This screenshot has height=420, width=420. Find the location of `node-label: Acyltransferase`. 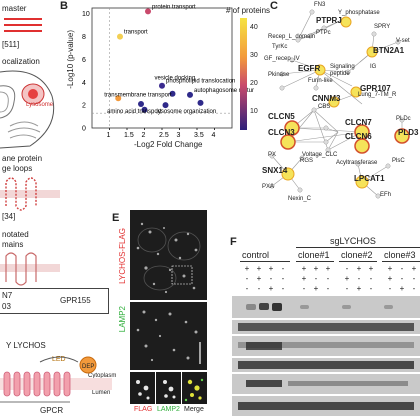

node-label: Acyltransferase is located at coordinates (357, 163).